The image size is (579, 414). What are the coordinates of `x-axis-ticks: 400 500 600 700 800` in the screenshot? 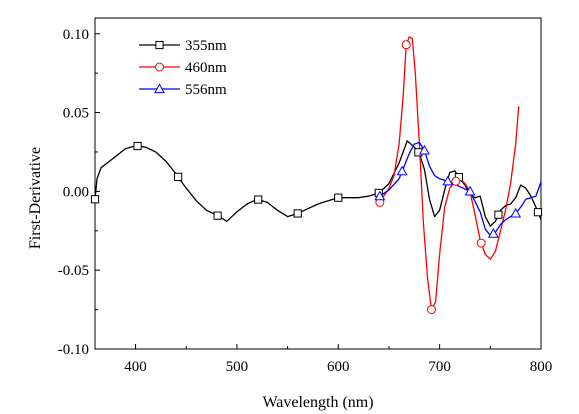 It's located at (338, 359).